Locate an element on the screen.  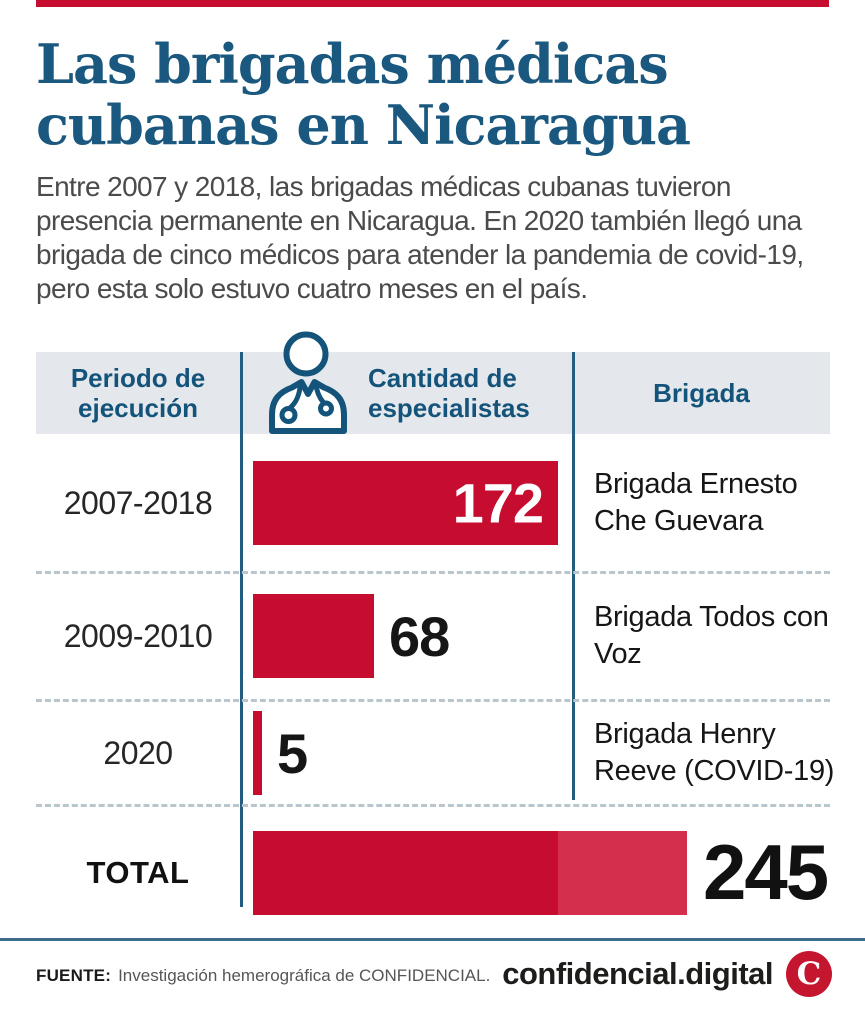
bar-zone: 172 is located at coordinates (405, 503).